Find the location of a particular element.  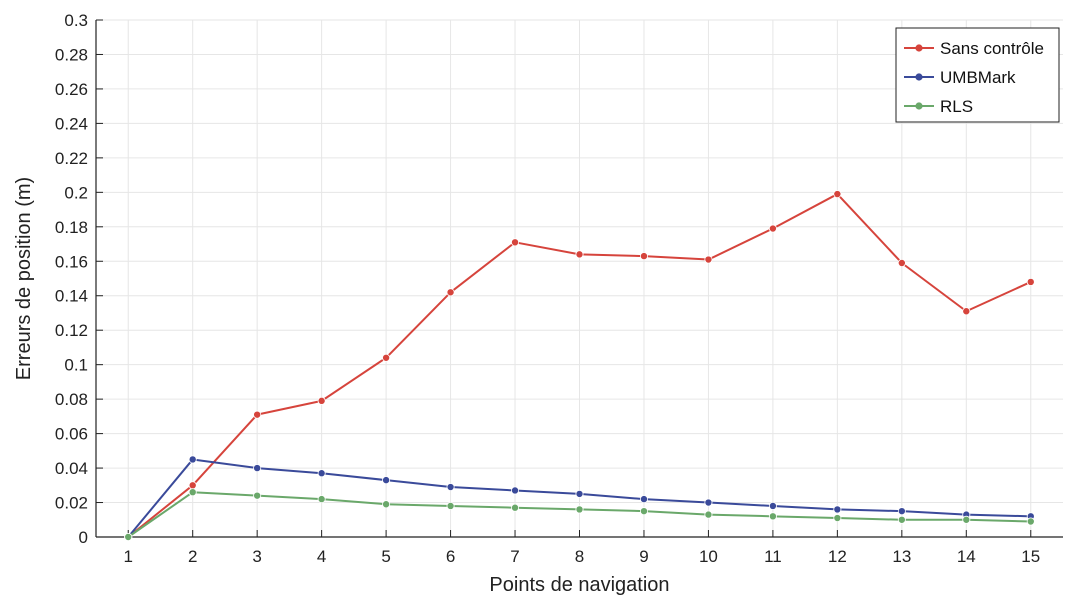

x-tick-label: 4 is located at coordinates (321, 556).